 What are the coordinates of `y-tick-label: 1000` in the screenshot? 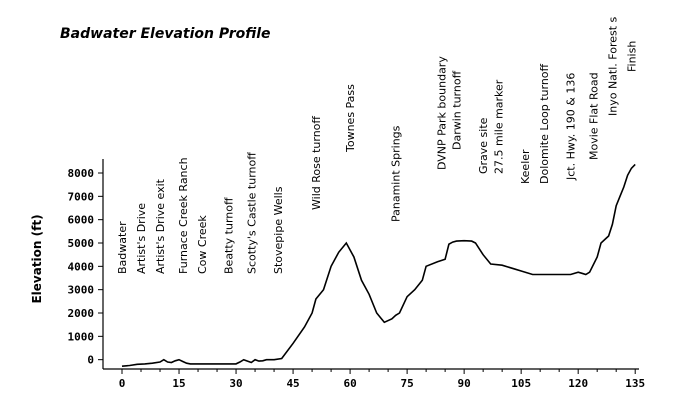 It's located at (81, 336).